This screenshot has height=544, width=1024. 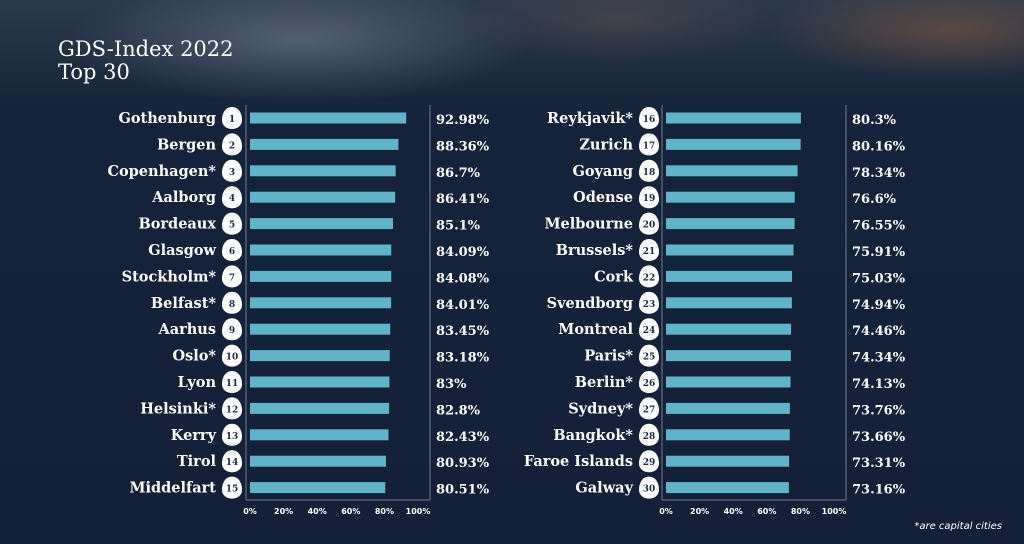 I want to click on value-label: 85.1%, so click(x=458, y=226).